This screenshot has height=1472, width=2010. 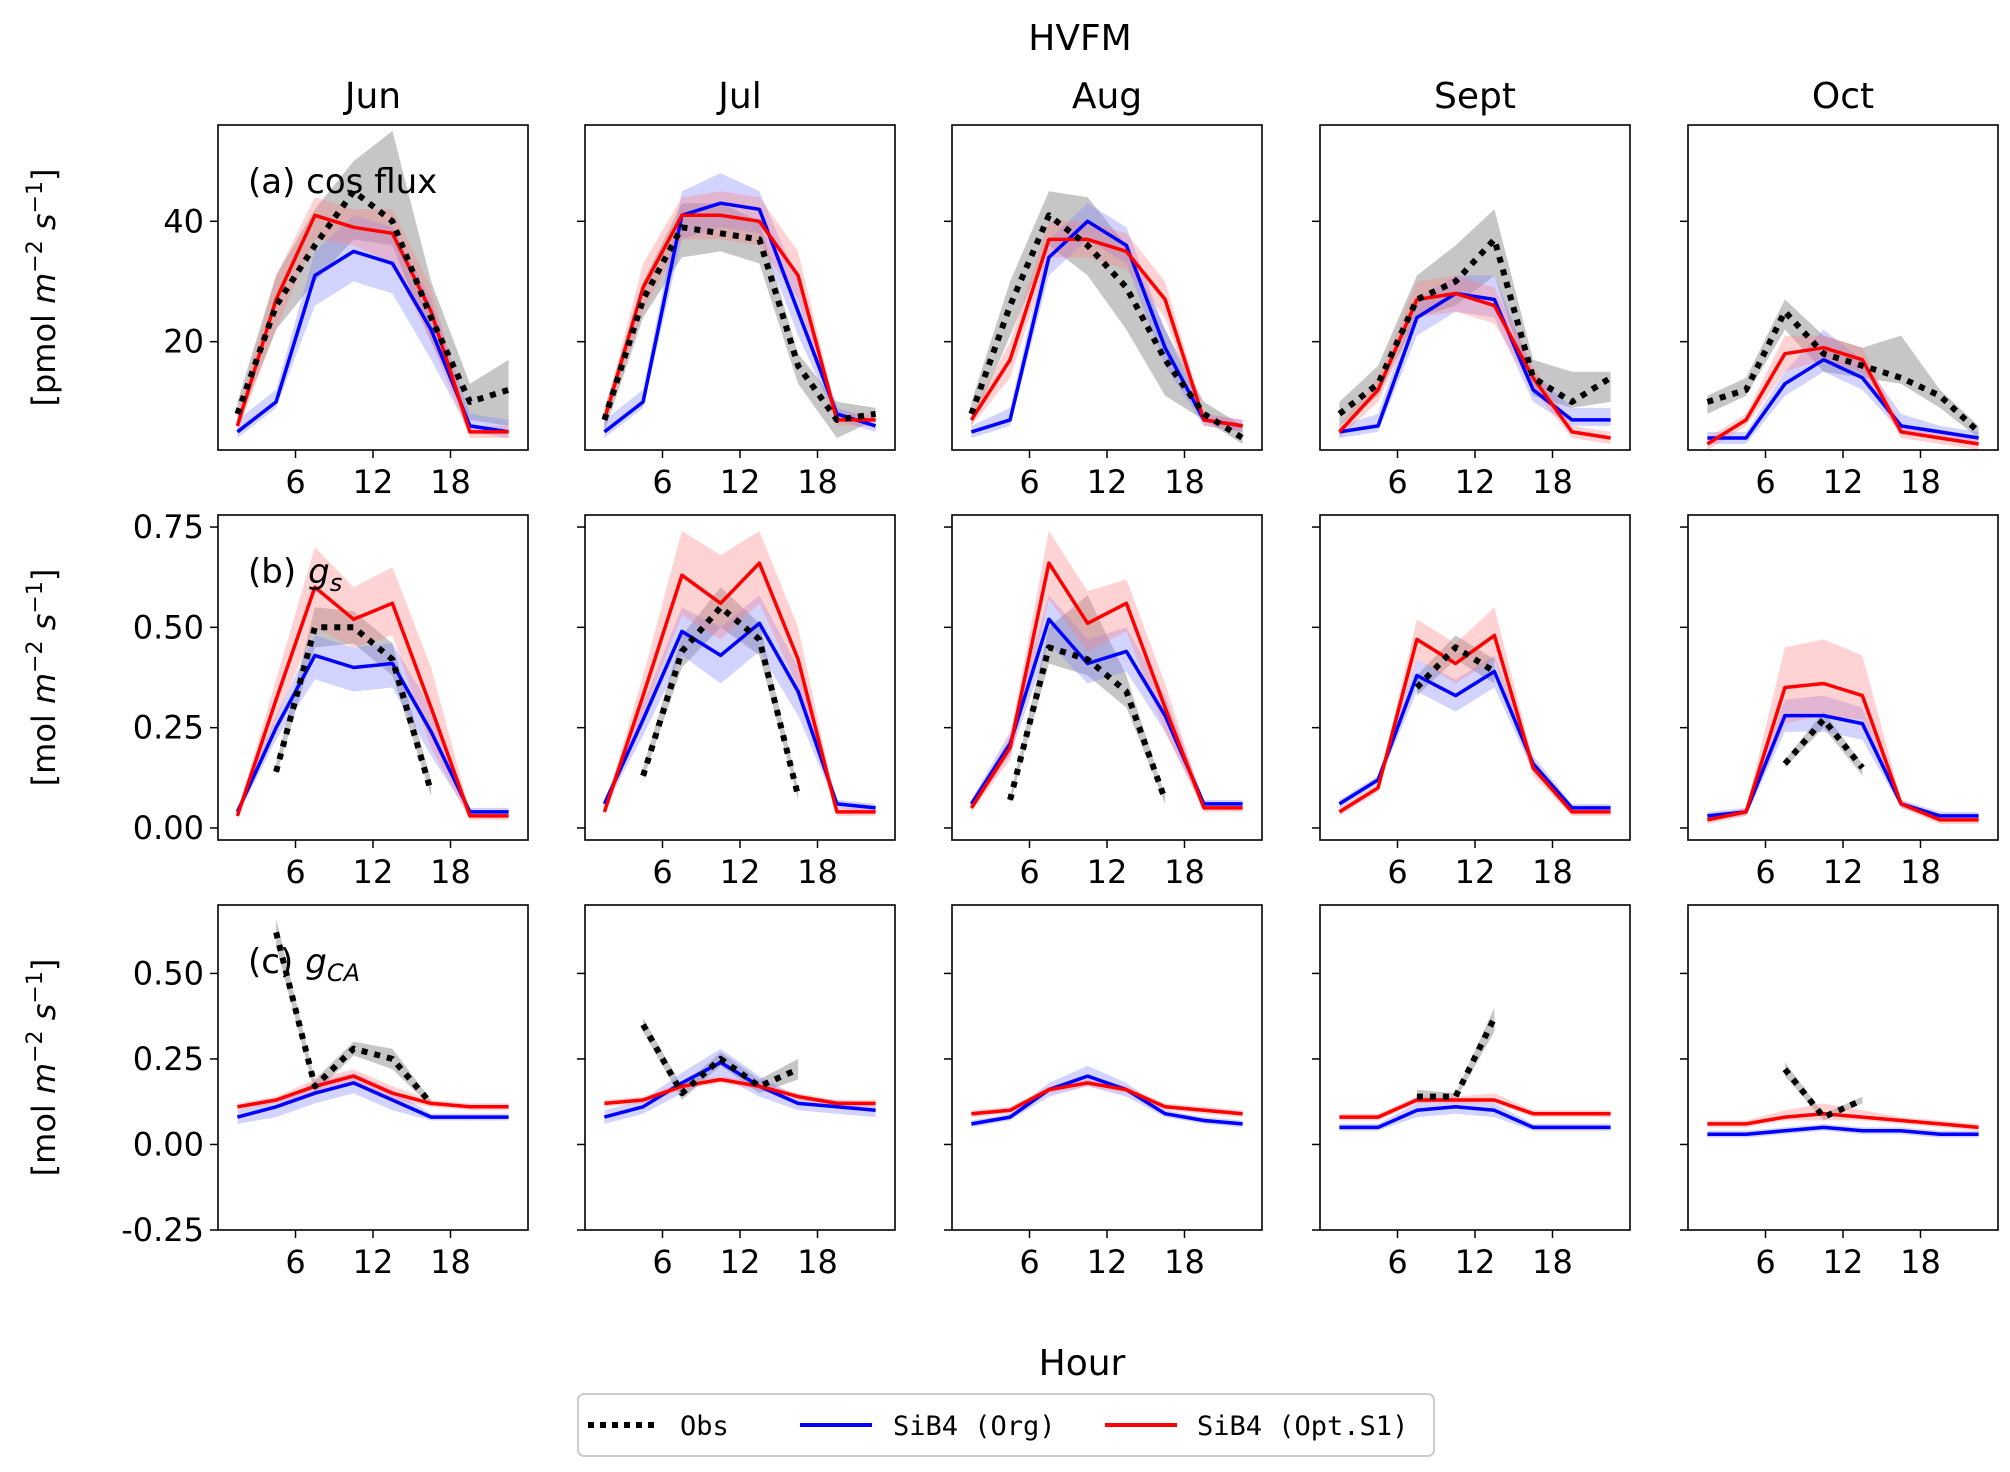 I want to click on panel-c-oct: 6 12 18, so click(x=1839, y=1092).